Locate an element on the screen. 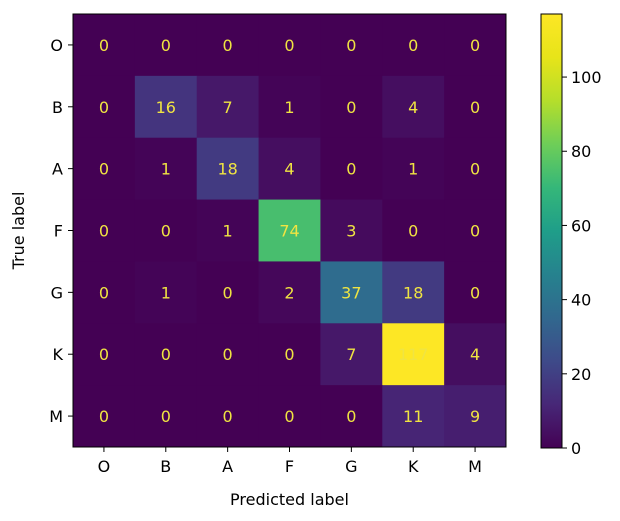  heatmap-cell-B-K is located at coordinates (413, 107).